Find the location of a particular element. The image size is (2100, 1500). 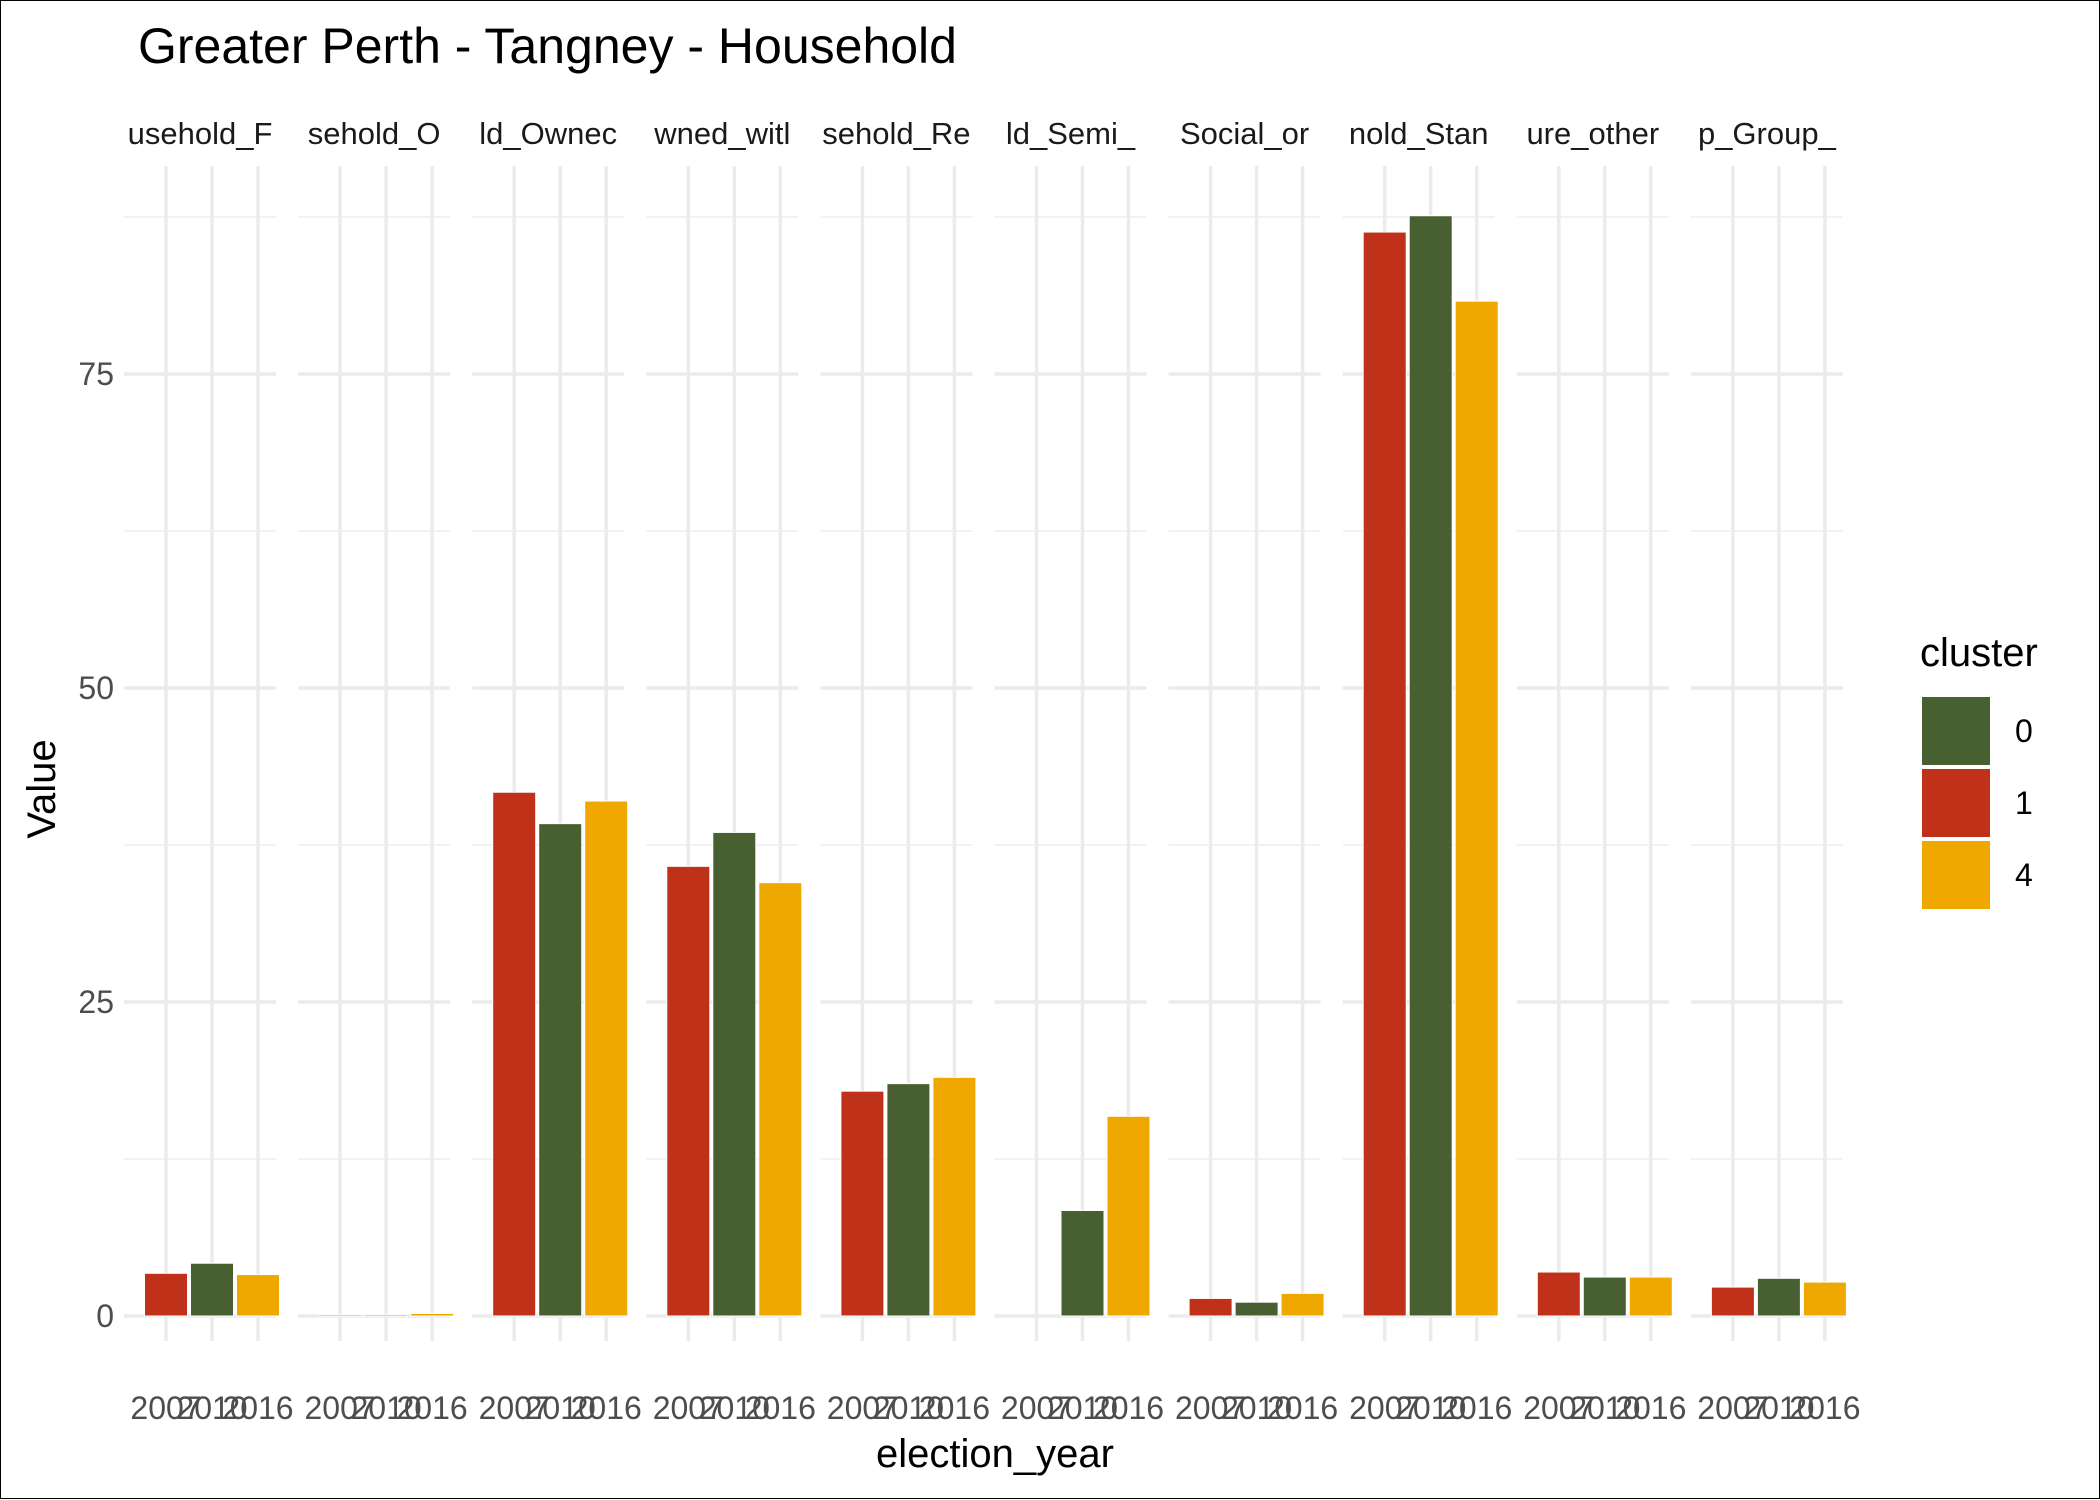

facet-strip-label: ld_Semi_ is located at coordinates (1071, 133).